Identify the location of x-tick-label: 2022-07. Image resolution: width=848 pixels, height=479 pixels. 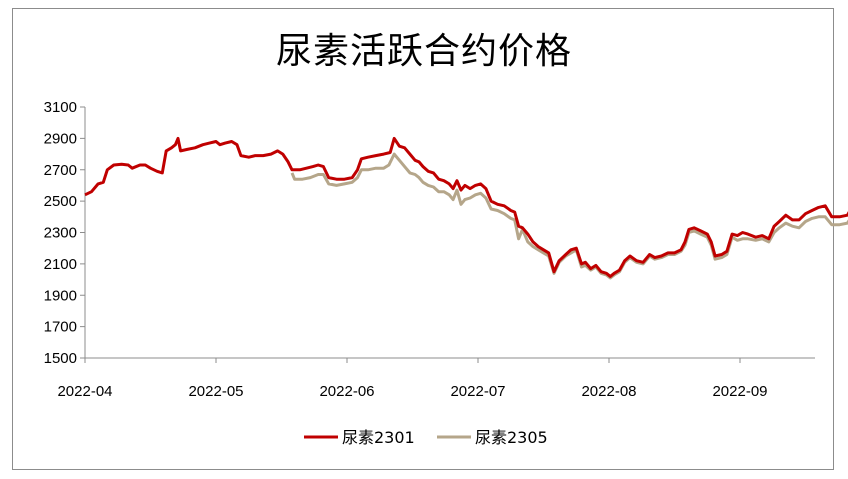
(477, 391).